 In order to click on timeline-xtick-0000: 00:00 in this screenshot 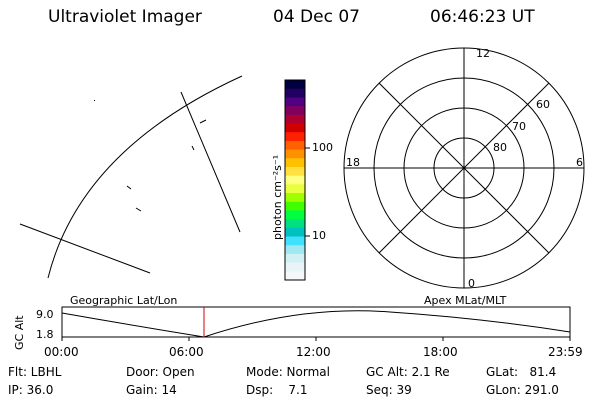, I will do `click(61, 352)`.